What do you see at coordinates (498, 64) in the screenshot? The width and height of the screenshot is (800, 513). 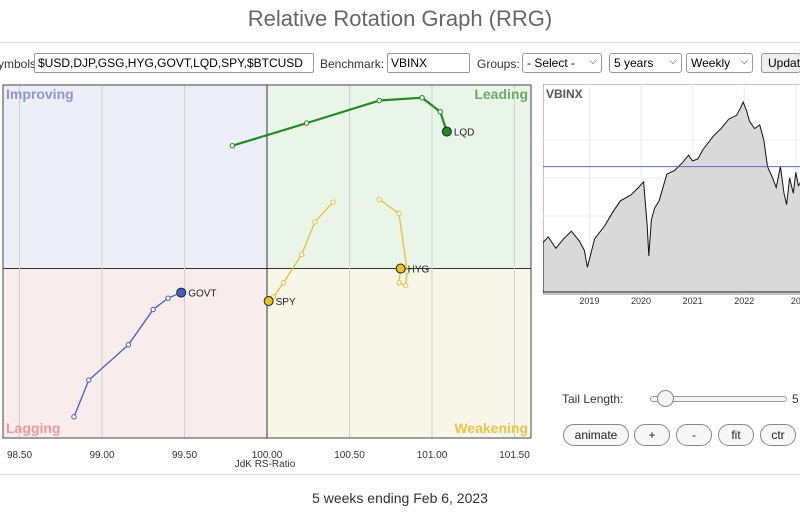 I see `groups-label: Groups:` at bounding box center [498, 64].